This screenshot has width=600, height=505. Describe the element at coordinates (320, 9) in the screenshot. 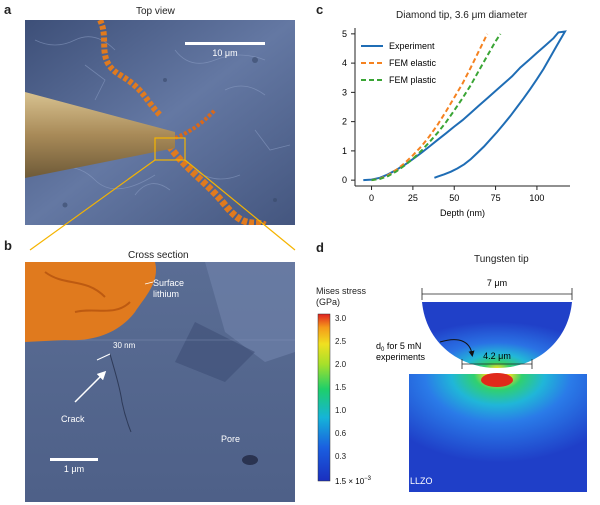

I see `panel-c-letter: c` at that location.